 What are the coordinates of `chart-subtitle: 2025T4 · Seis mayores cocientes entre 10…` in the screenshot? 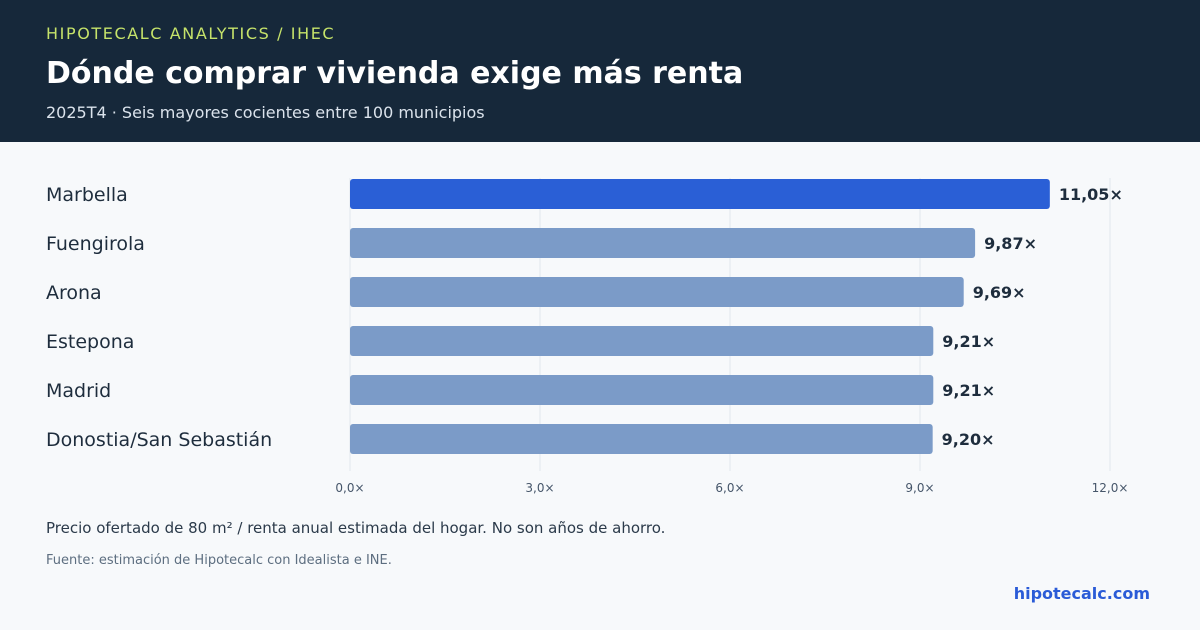 It's located at (265, 112).